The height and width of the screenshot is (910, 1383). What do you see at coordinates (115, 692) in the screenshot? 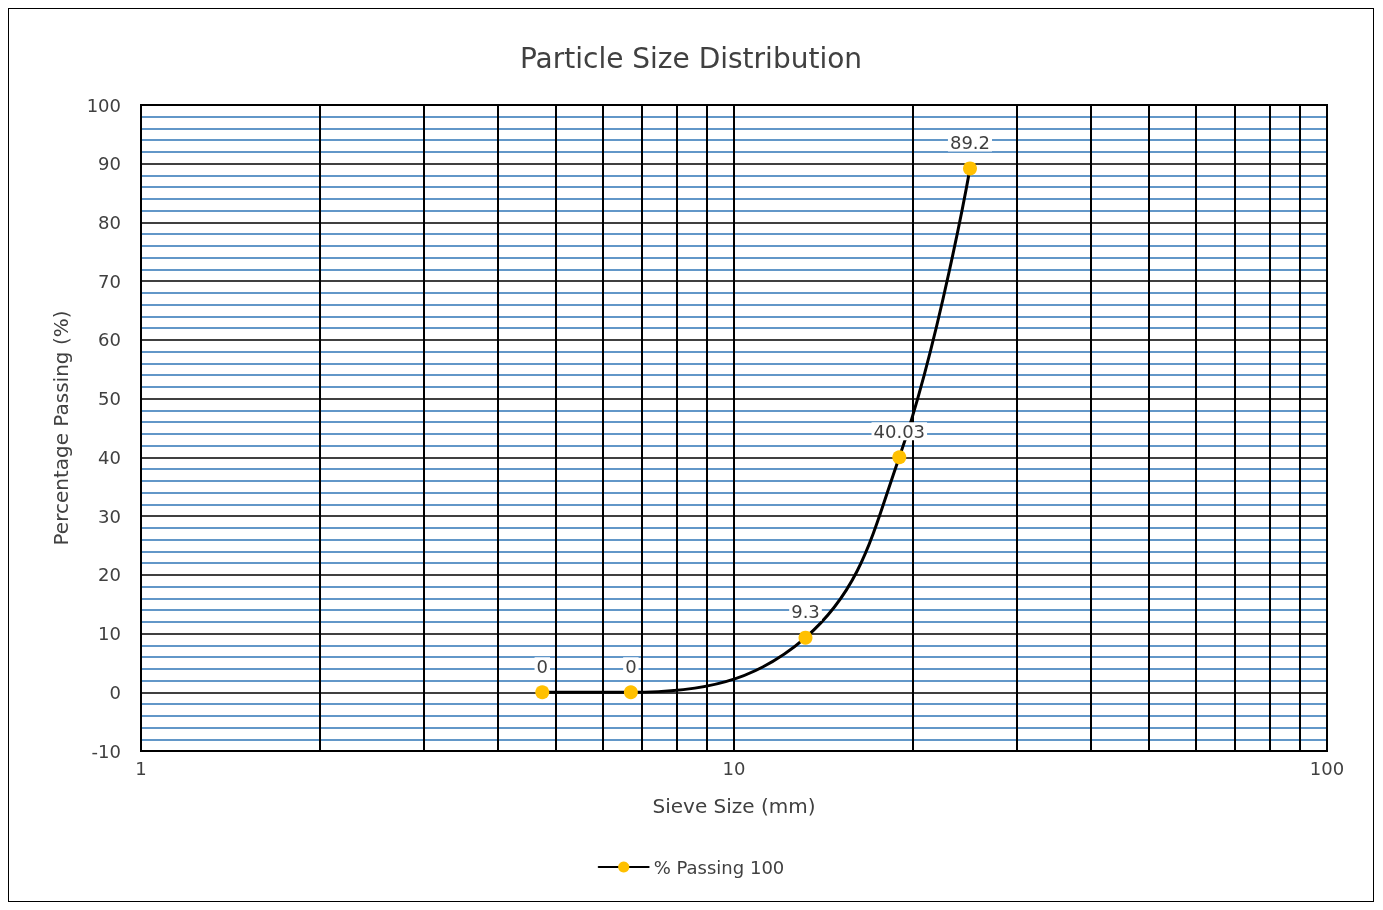
I see `y-tick-label: 0` at bounding box center [115, 692].